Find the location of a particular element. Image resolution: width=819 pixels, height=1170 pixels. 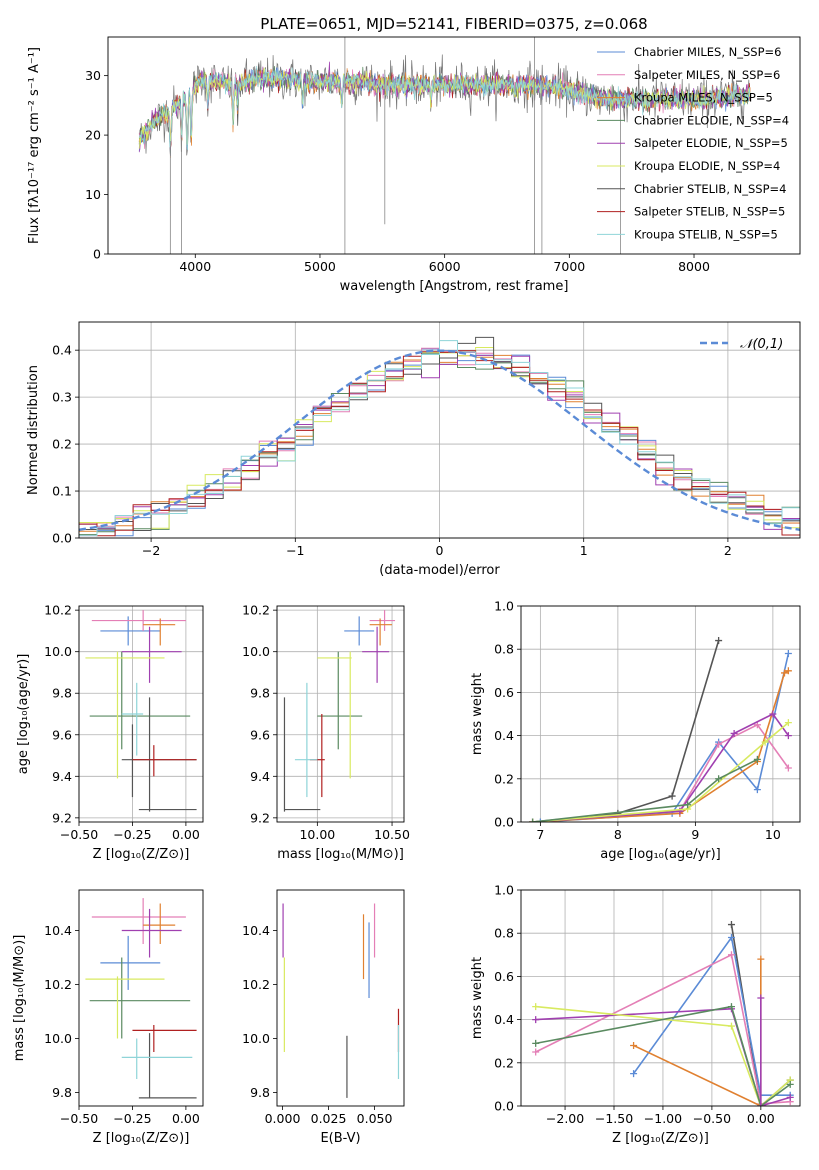

y-axis-label: Flux [fλ10⁻¹⁷ erg cm⁻² s⁻¹ A⁻¹] is located at coordinates (34, 145).